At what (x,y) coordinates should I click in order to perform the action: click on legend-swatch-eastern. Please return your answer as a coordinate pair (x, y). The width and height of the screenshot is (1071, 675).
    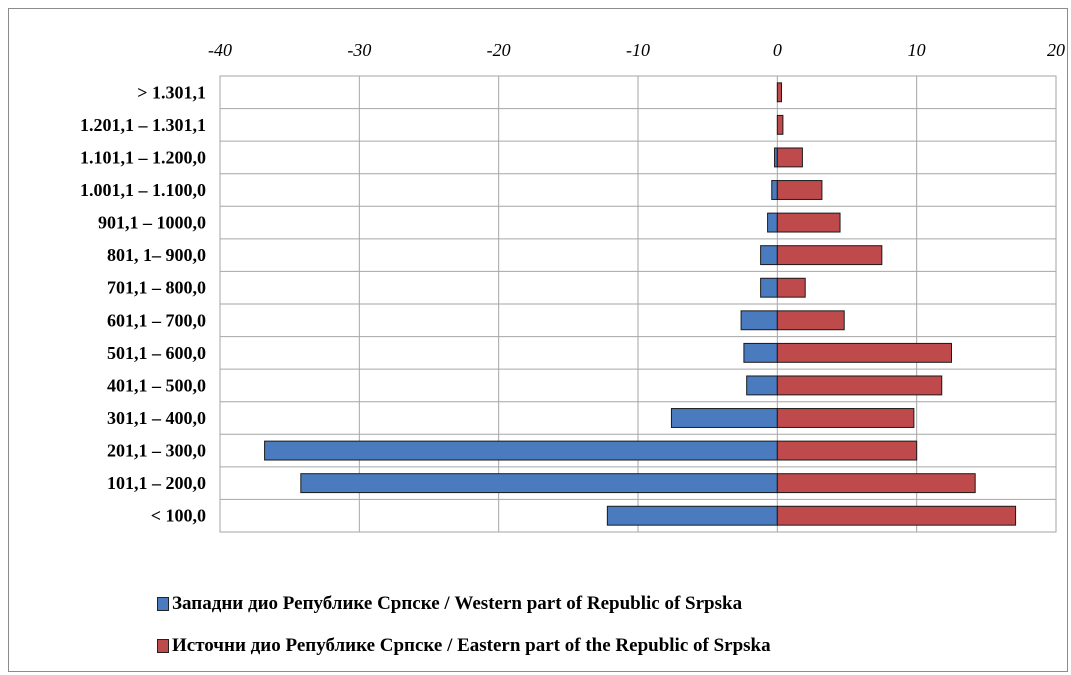
    Looking at the image, I should click on (163, 646).